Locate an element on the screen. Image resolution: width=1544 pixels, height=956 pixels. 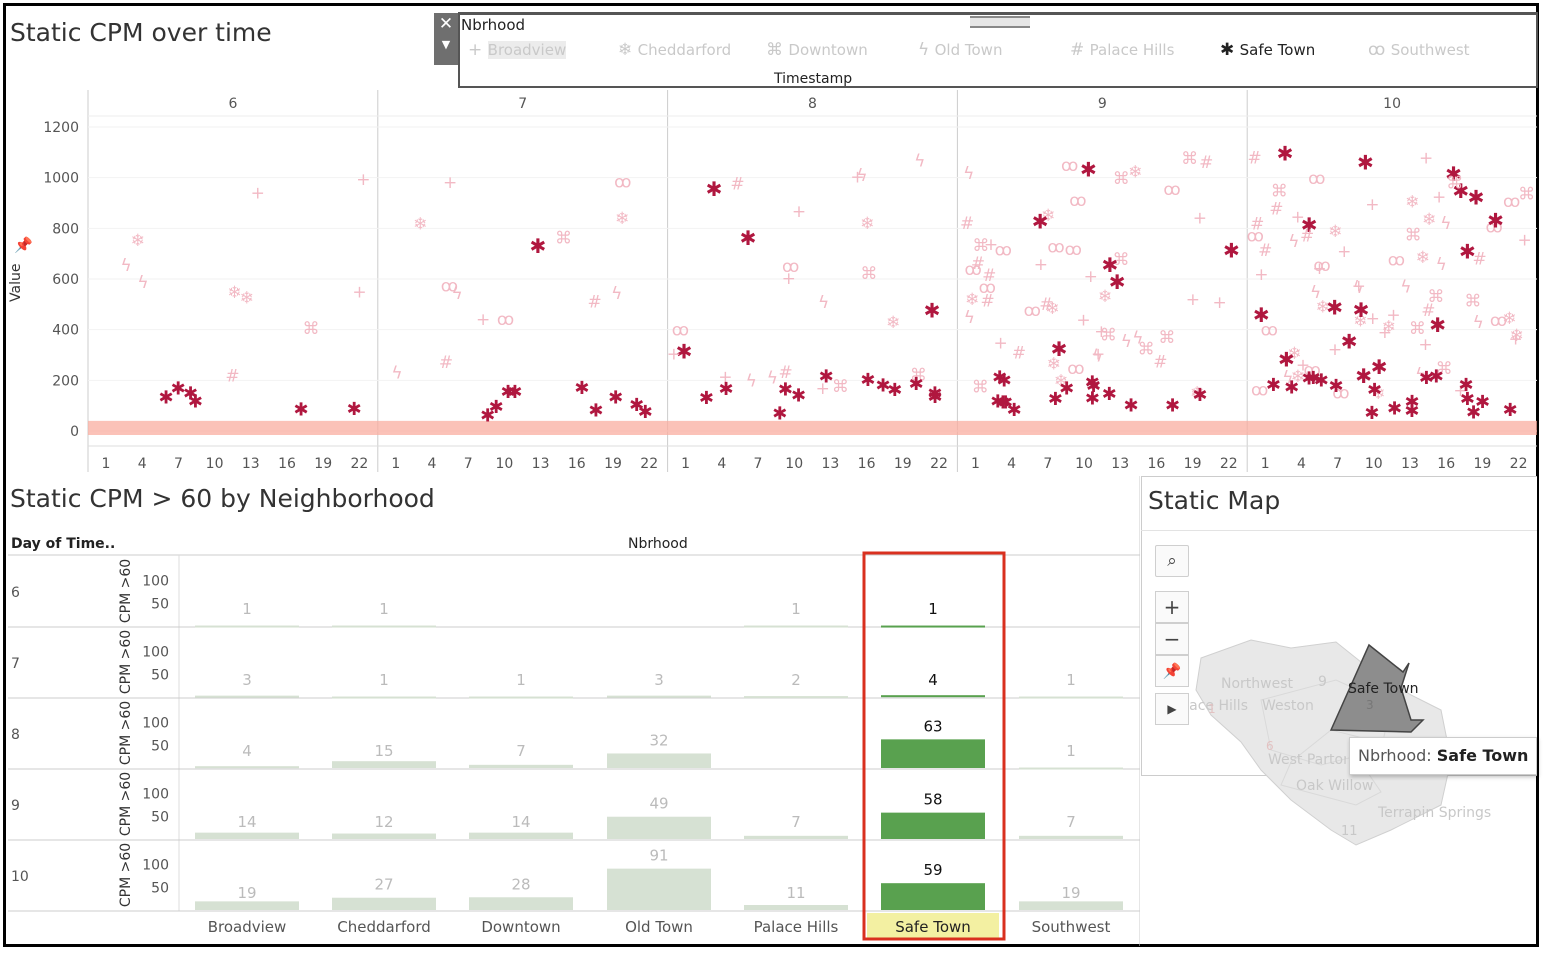
map-canvas is located at coordinates (1339, 690).